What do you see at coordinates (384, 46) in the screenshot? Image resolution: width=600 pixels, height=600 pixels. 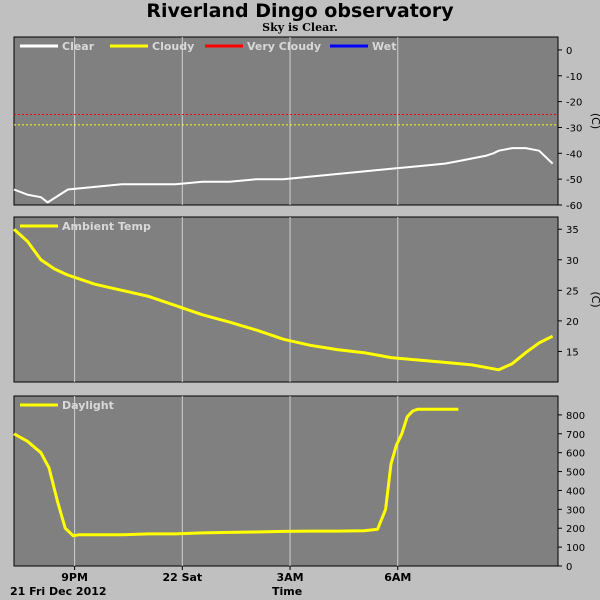 I see `legend-label-wet: Wet` at bounding box center [384, 46].